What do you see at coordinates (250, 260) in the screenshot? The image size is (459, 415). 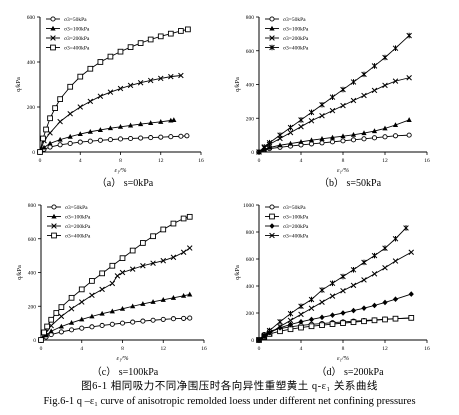 I see `y-tick-label: 600` at bounding box center [250, 260].